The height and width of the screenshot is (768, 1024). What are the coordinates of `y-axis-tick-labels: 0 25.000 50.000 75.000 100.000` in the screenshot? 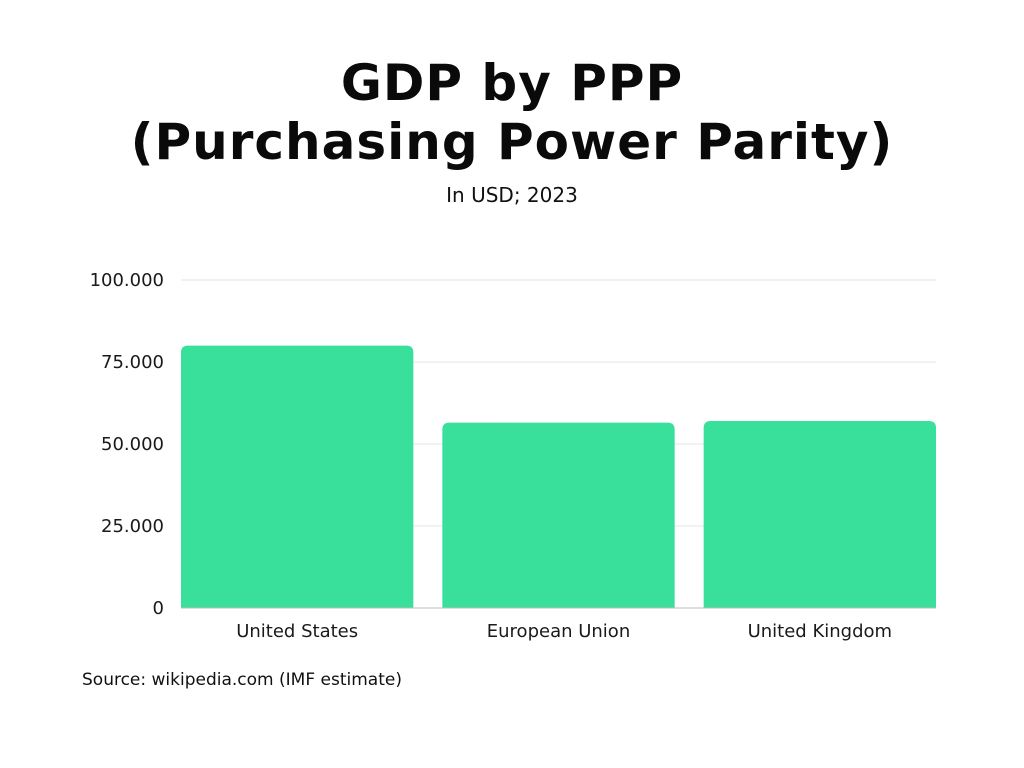 It's located at (127, 444).